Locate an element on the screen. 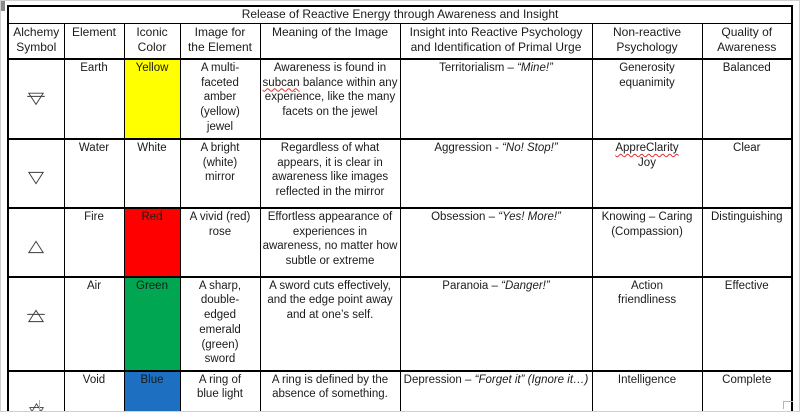 The width and height of the screenshot is (800, 412). insight-quote: “Yes! More!” is located at coordinates (529, 216).